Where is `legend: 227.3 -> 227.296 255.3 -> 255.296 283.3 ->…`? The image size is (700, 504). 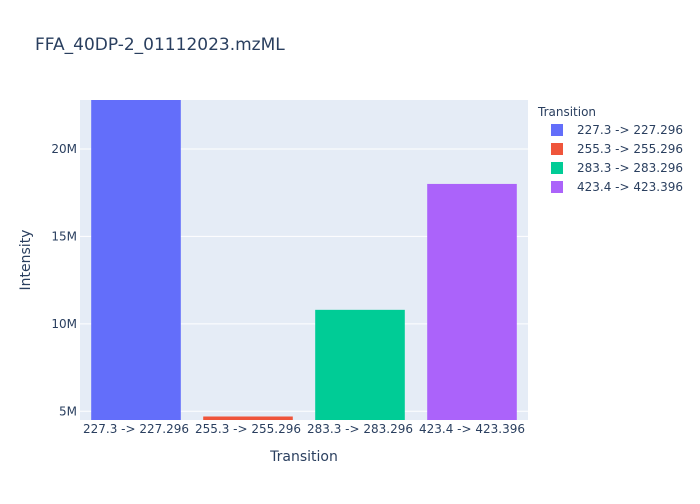 legend: 227.3 -> 227.296 255.3 -> 255.296 283.3 ->… is located at coordinates (617, 158).